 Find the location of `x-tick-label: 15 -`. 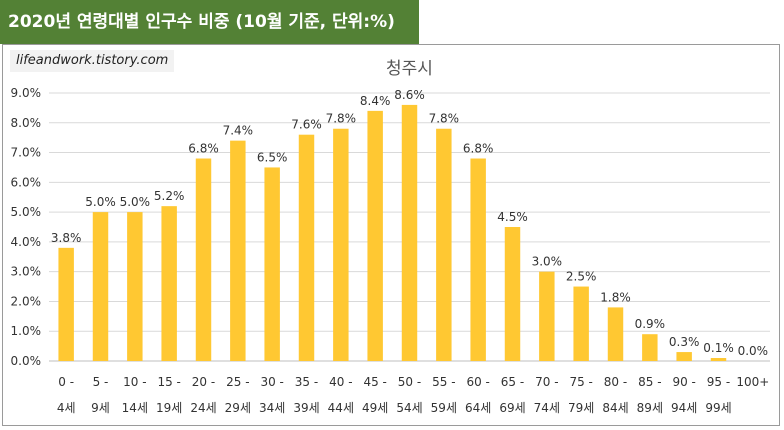

x-tick-label: 15 - is located at coordinates (168, 382).